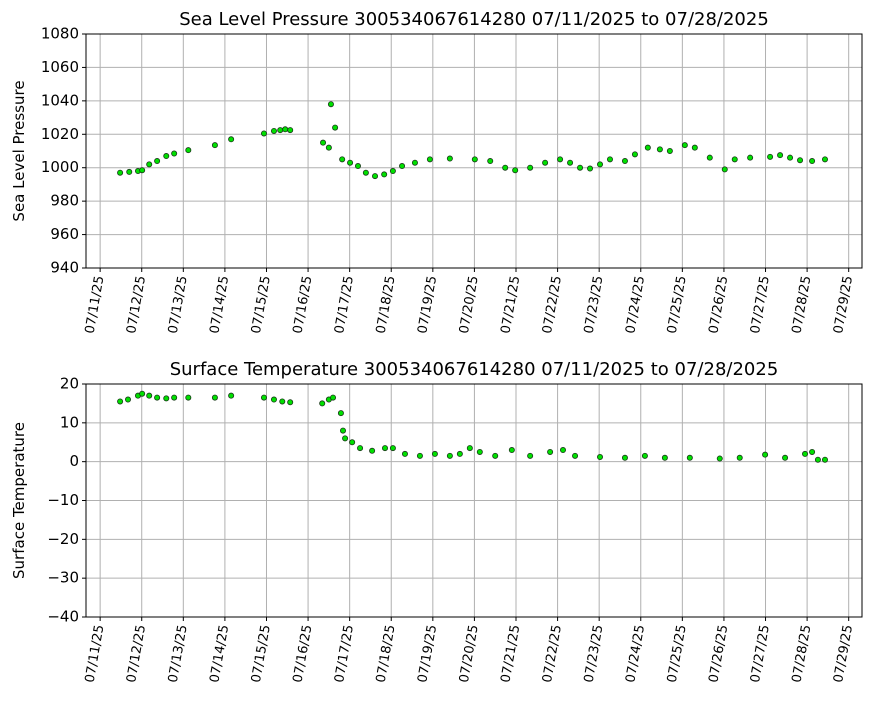 This screenshot has height=704, width=870. What do you see at coordinates (60, 34) in the screenshot?
I see `y-tick-label: 1080` at bounding box center [60, 34].